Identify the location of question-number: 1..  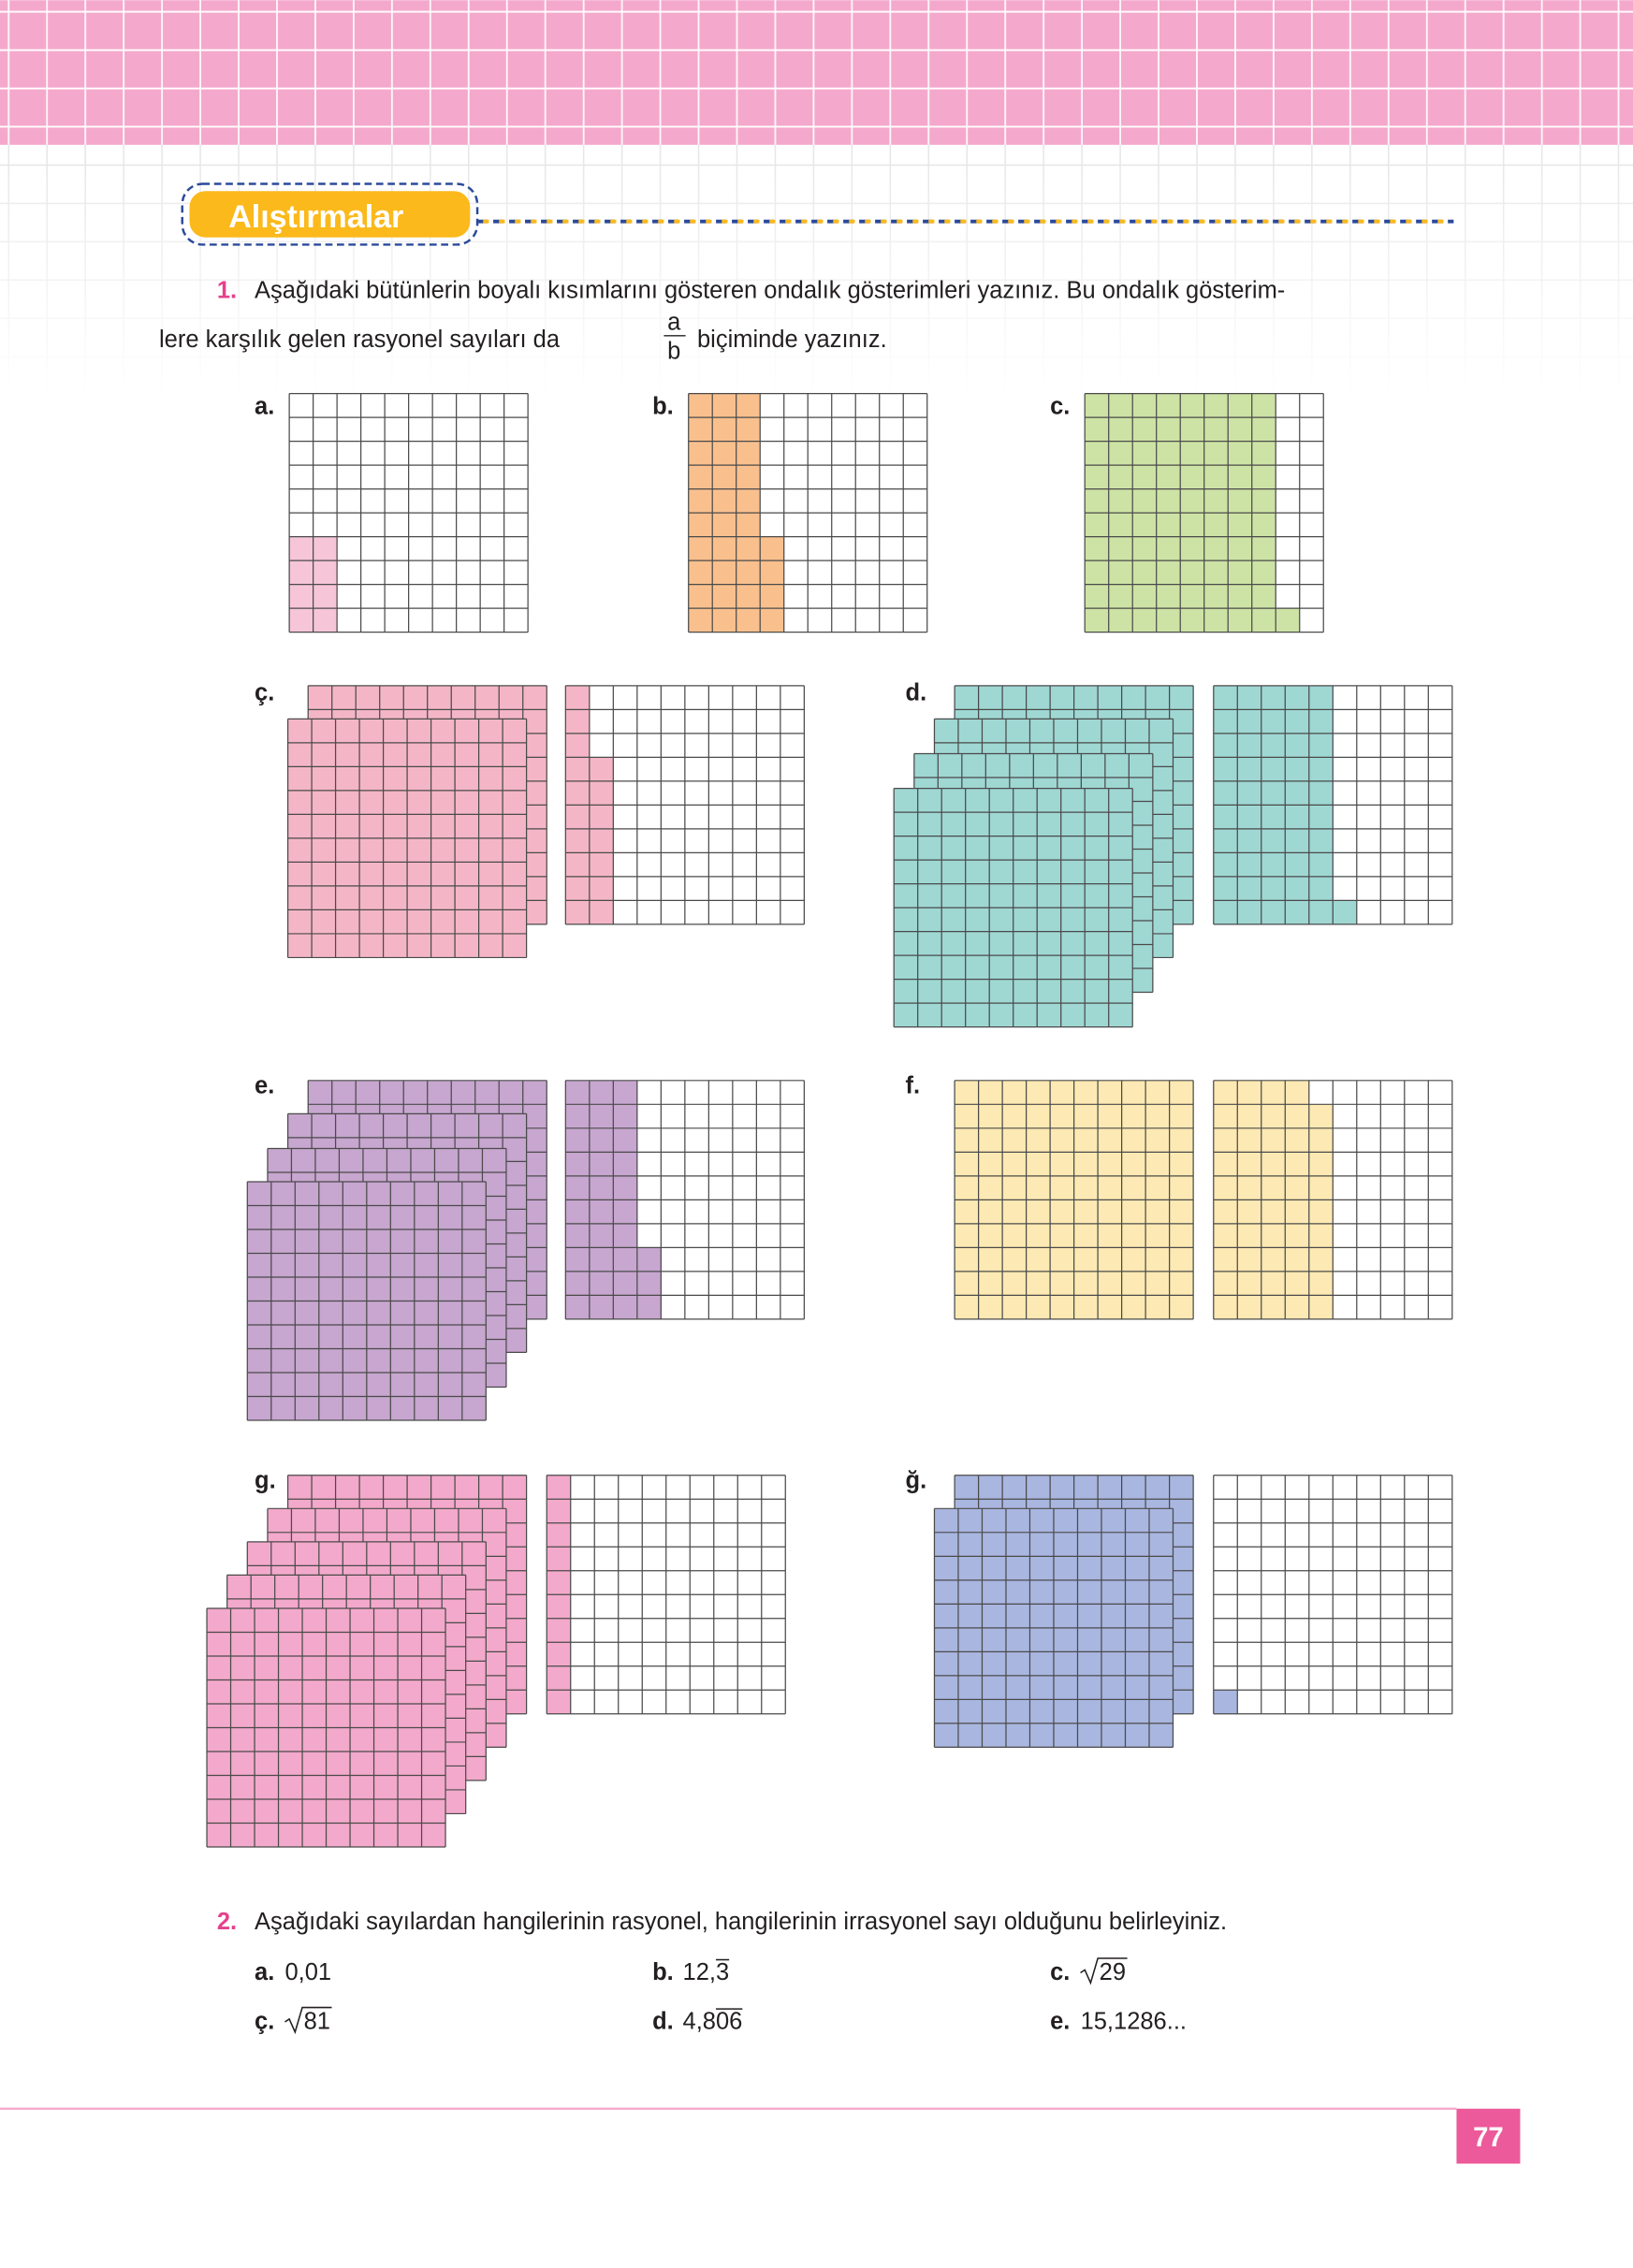
(227, 291).